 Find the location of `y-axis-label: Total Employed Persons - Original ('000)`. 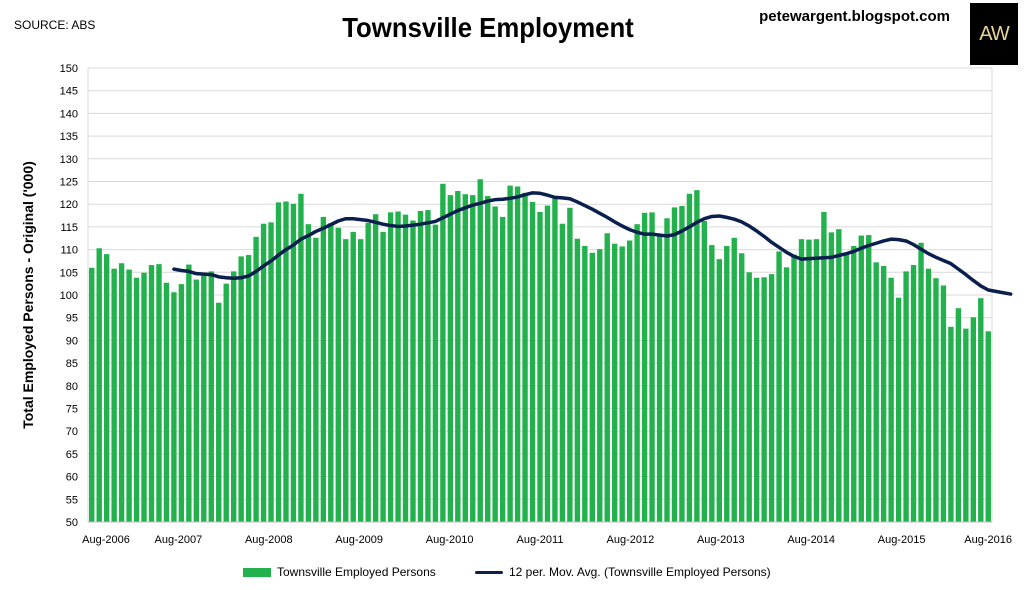

y-axis-label: Total Employed Persons - Original ('000) is located at coordinates (28, 295).